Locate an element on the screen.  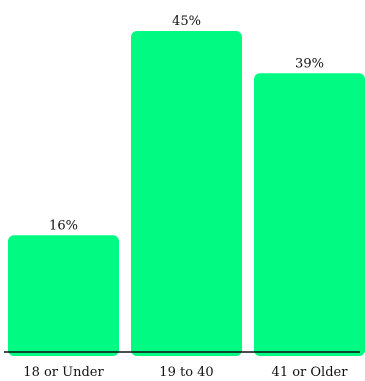
value-label: 39% is located at coordinates (309, 63).